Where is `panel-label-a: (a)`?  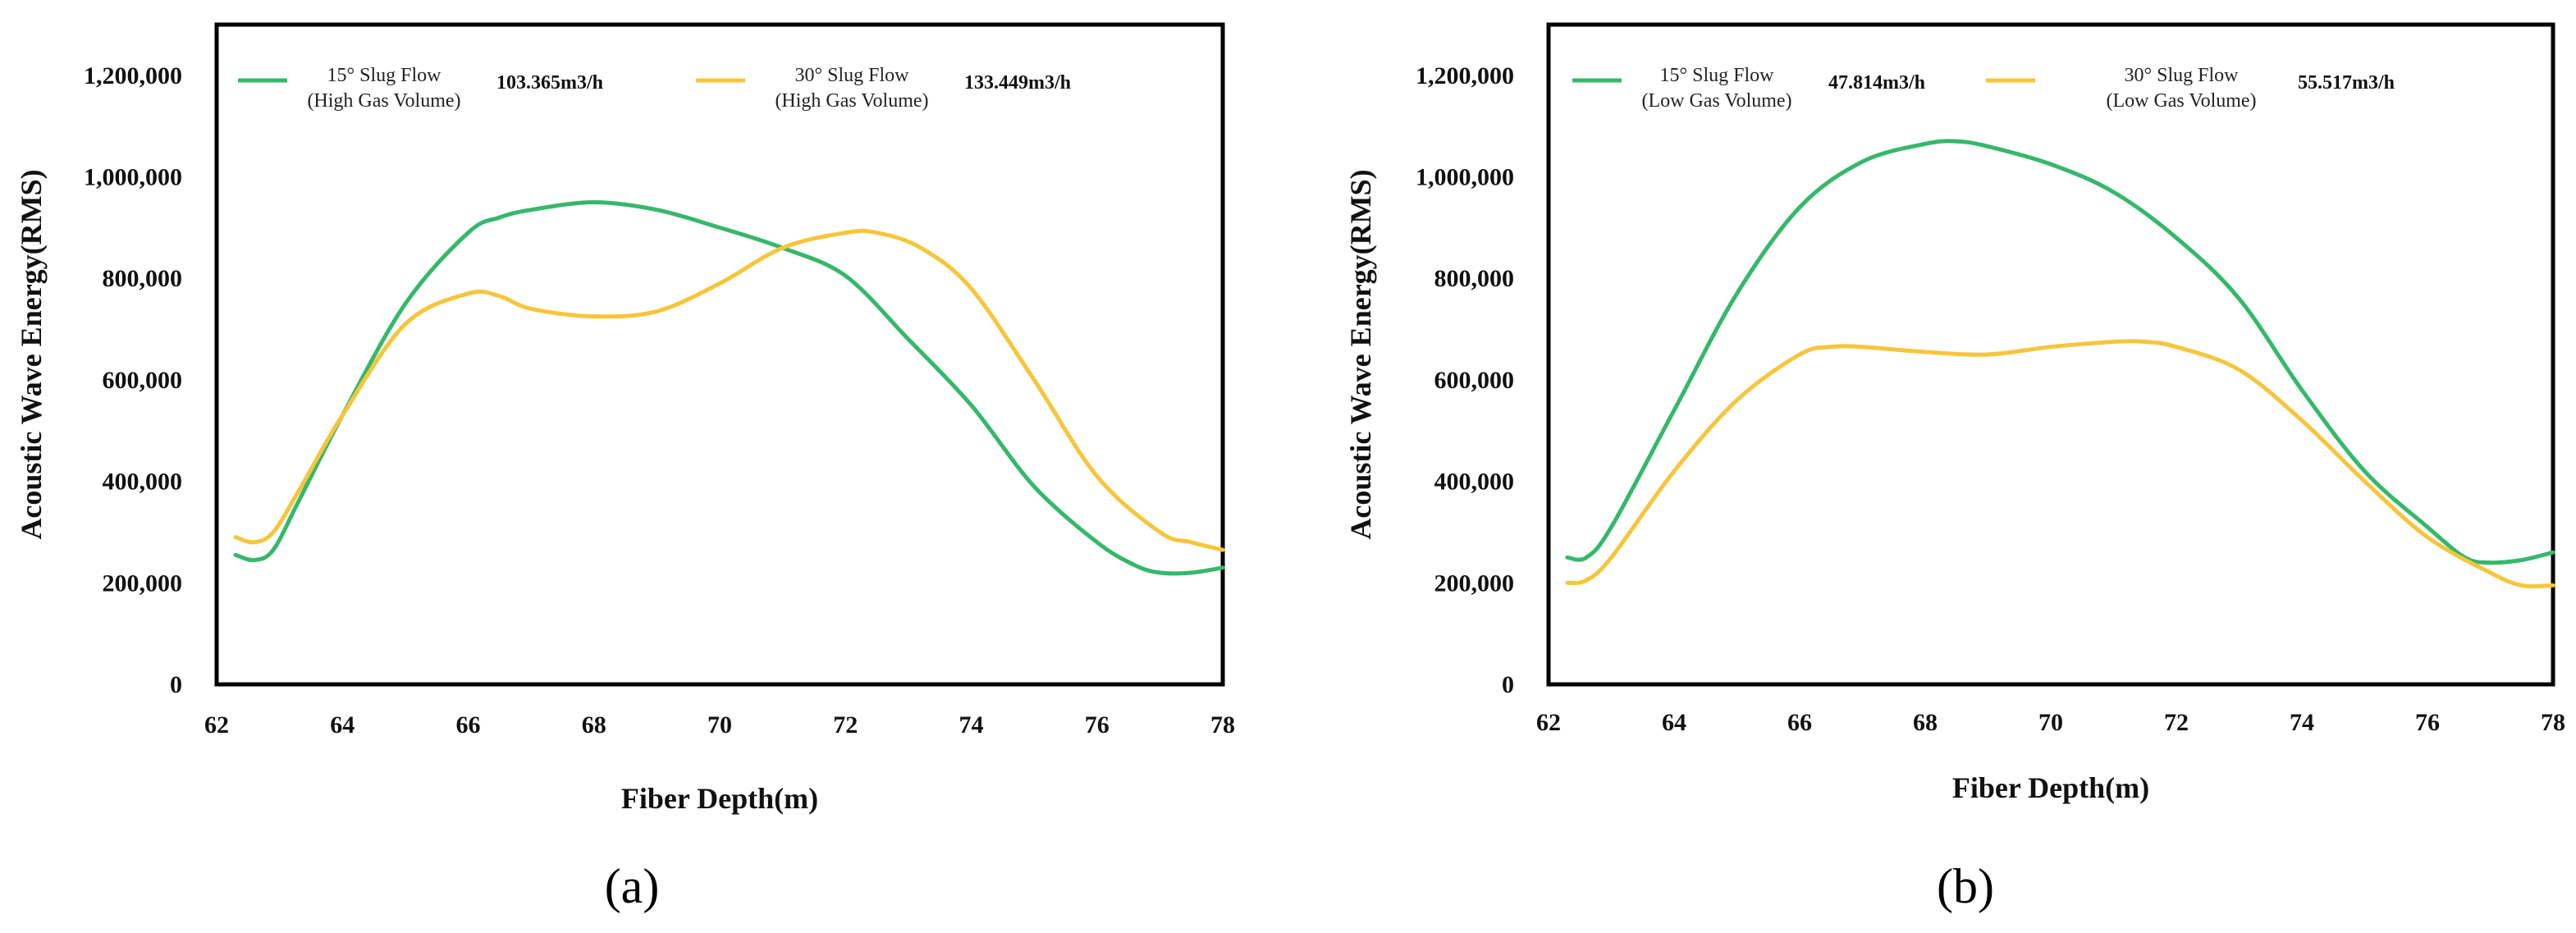 panel-label-a: (a) is located at coordinates (632, 886).